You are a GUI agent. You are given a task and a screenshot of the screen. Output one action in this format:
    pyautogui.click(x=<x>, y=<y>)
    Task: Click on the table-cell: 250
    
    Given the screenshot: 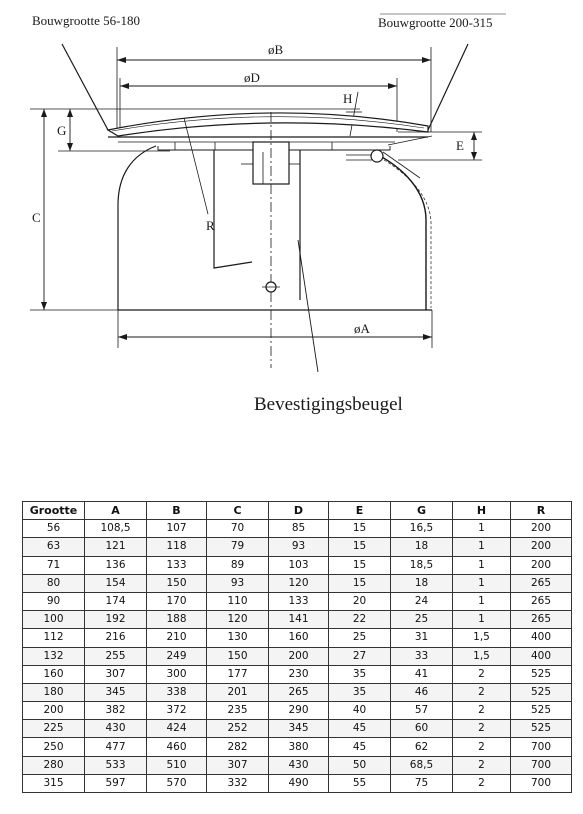 What is the action you would take?
    pyautogui.click(x=53, y=747)
    